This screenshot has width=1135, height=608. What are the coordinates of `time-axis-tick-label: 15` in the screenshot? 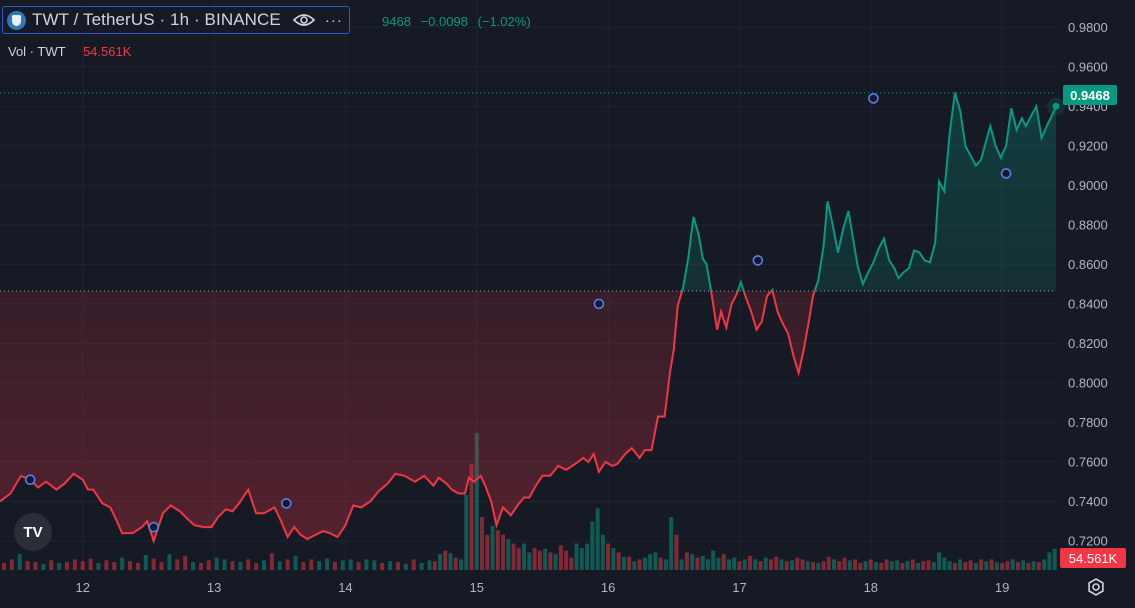 It's located at (477, 587).